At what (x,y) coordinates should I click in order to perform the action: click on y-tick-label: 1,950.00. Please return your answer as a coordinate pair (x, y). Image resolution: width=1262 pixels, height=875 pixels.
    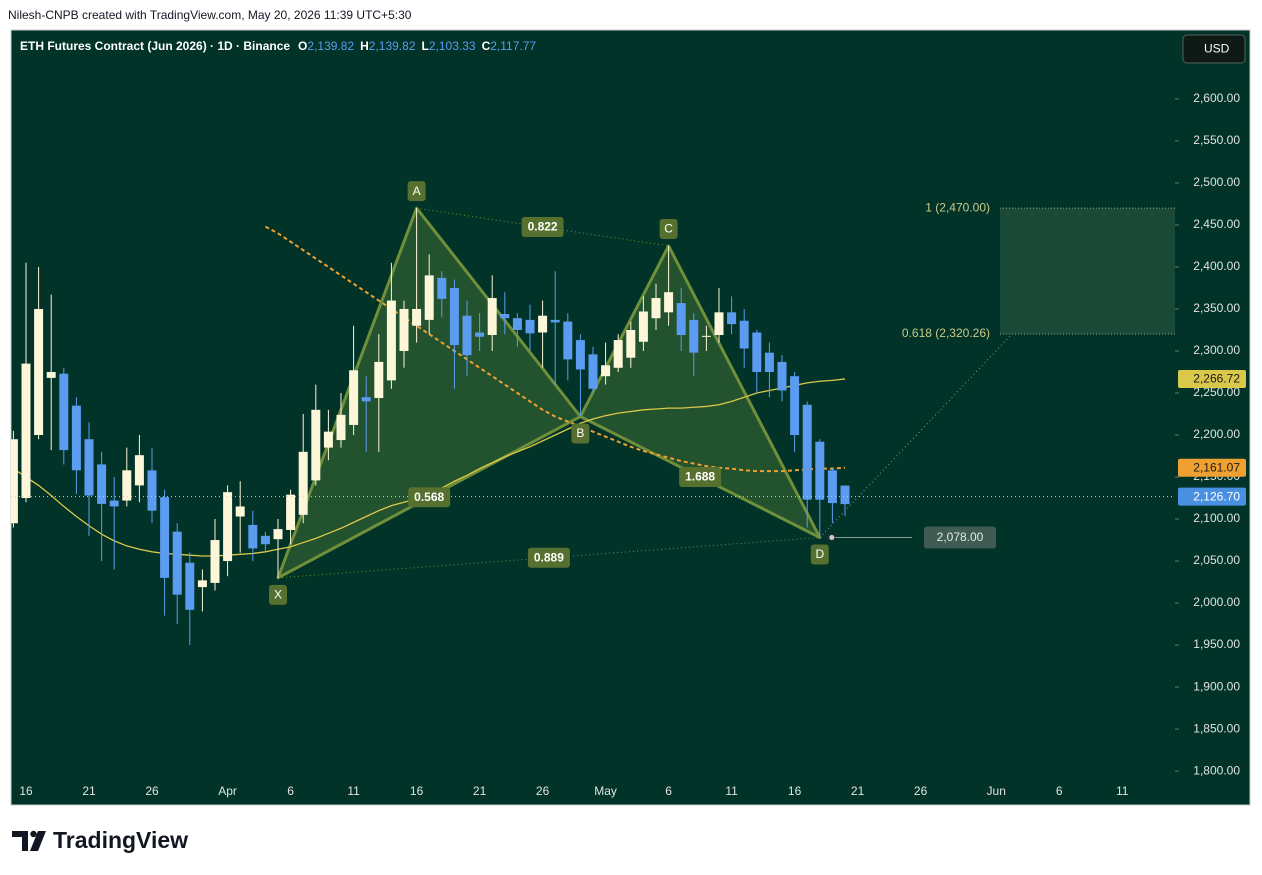
    Looking at the image, I should click on (1216, 644).